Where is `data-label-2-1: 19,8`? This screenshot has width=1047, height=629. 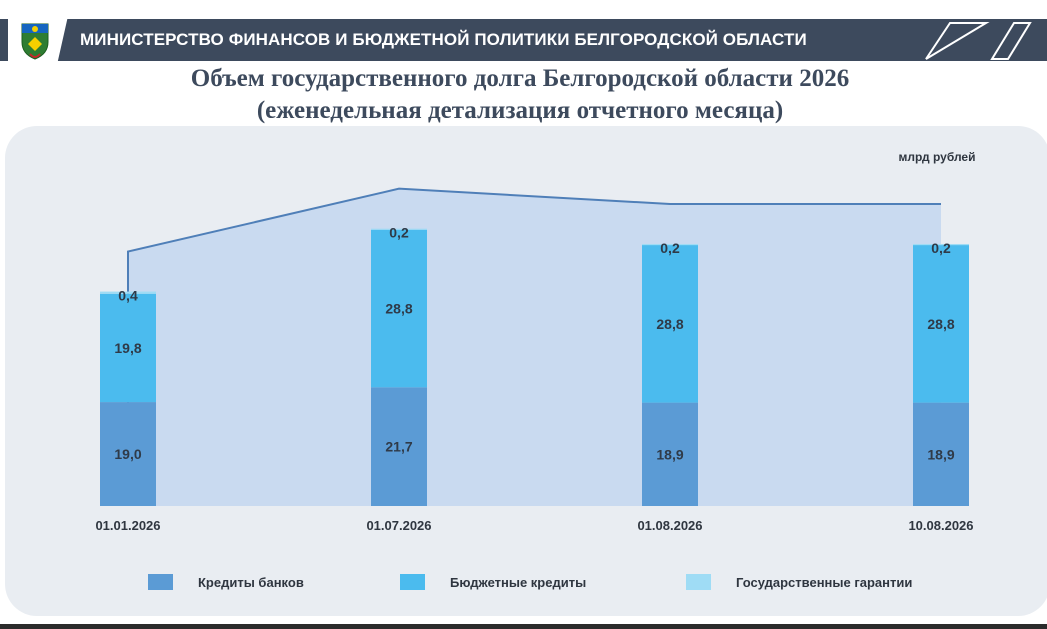 data-label-2-1: 19,8 is located at coordinates (127, 348).